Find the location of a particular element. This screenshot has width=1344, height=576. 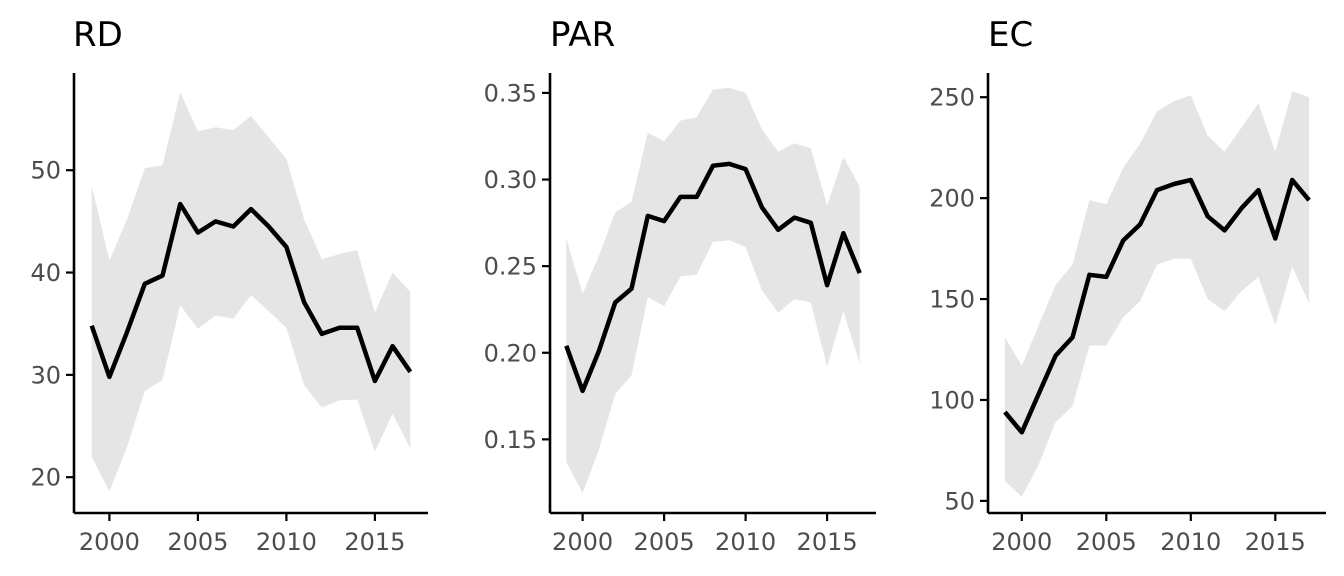

par-x-tick-label: 2005 is located at coordinates (664, 542).